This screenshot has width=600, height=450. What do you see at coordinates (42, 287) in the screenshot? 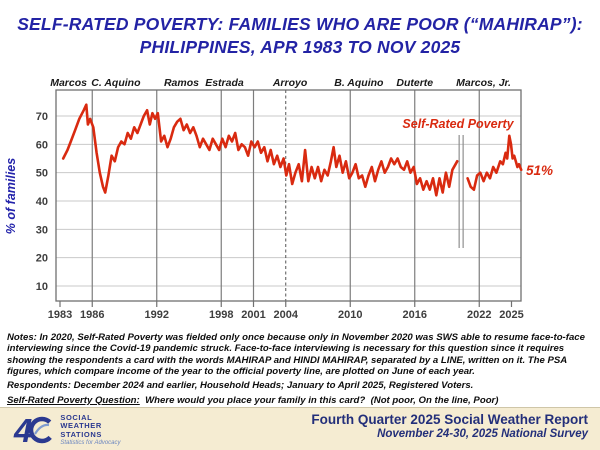
I see `y-tick-label: 10` at bounding box center [42, 287].